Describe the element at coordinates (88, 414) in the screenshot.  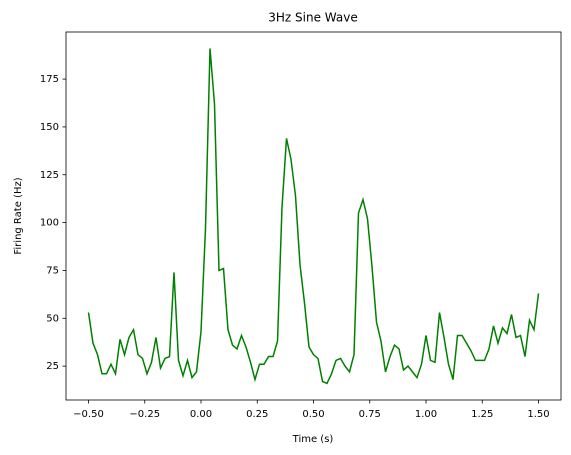
I see `x-tick-label: −0.50` at that location.